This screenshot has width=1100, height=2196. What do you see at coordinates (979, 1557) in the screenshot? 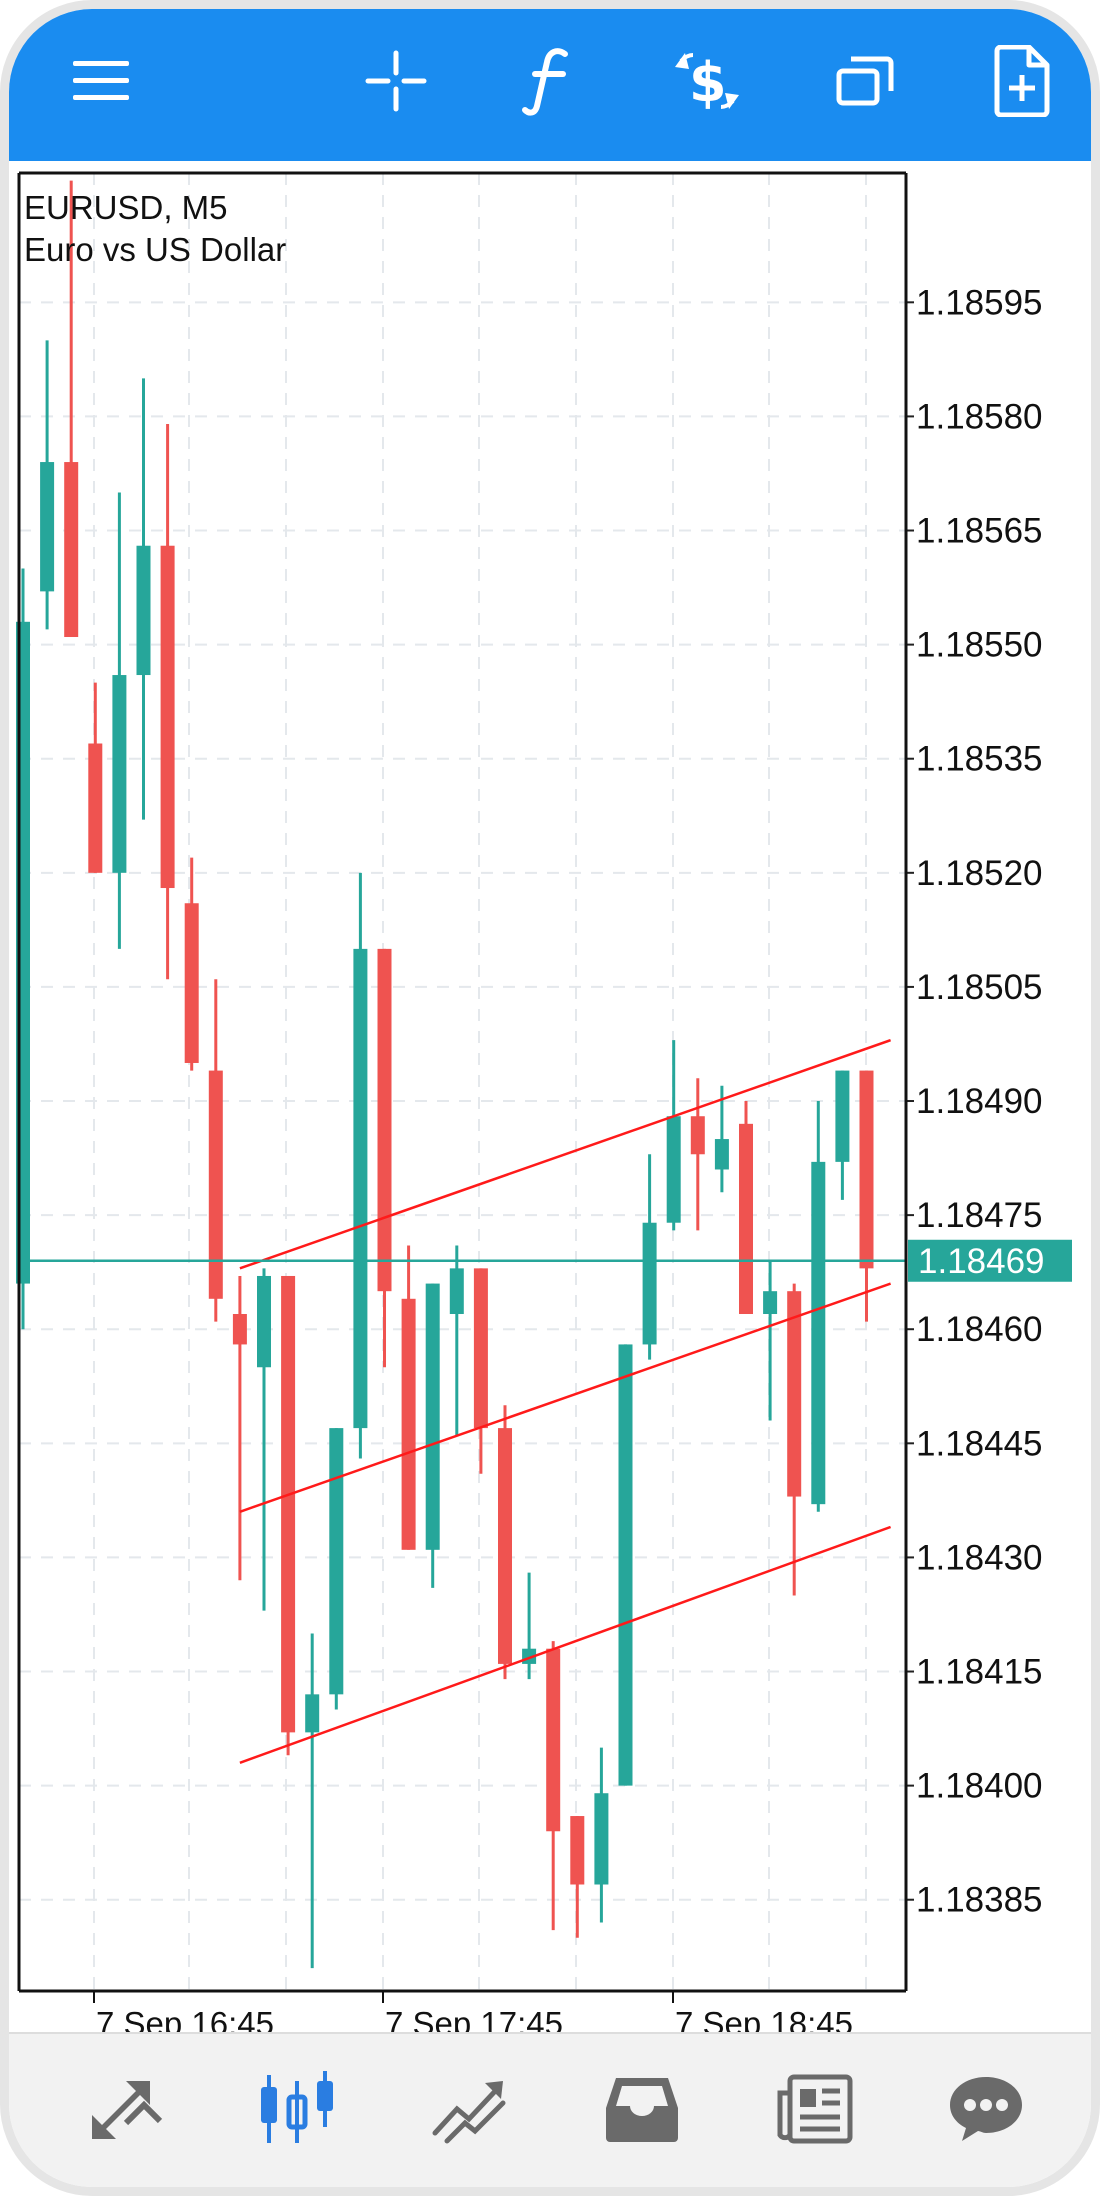
I see `price-tick-label: 1.18430` at bounding box center [979, 1557].